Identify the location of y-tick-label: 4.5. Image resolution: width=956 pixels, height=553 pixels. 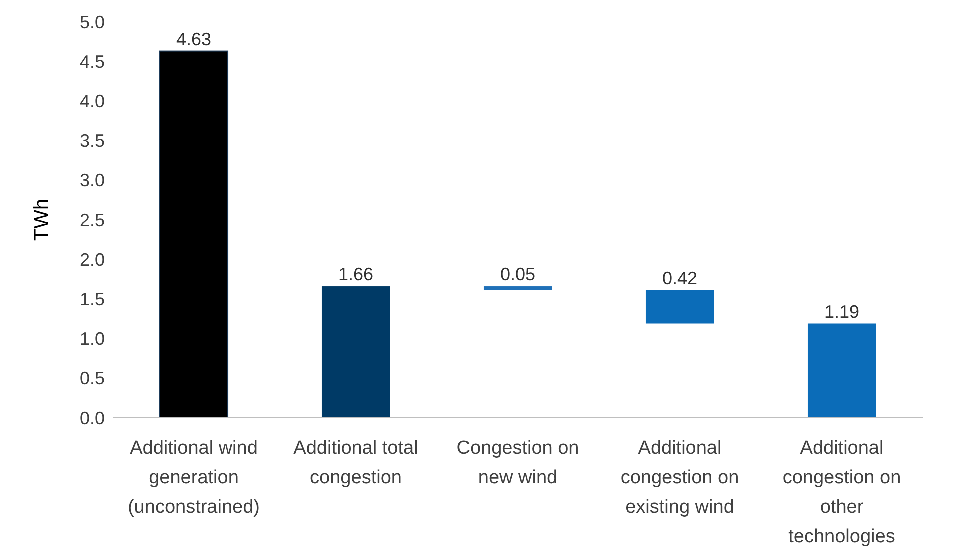
(92, 62).